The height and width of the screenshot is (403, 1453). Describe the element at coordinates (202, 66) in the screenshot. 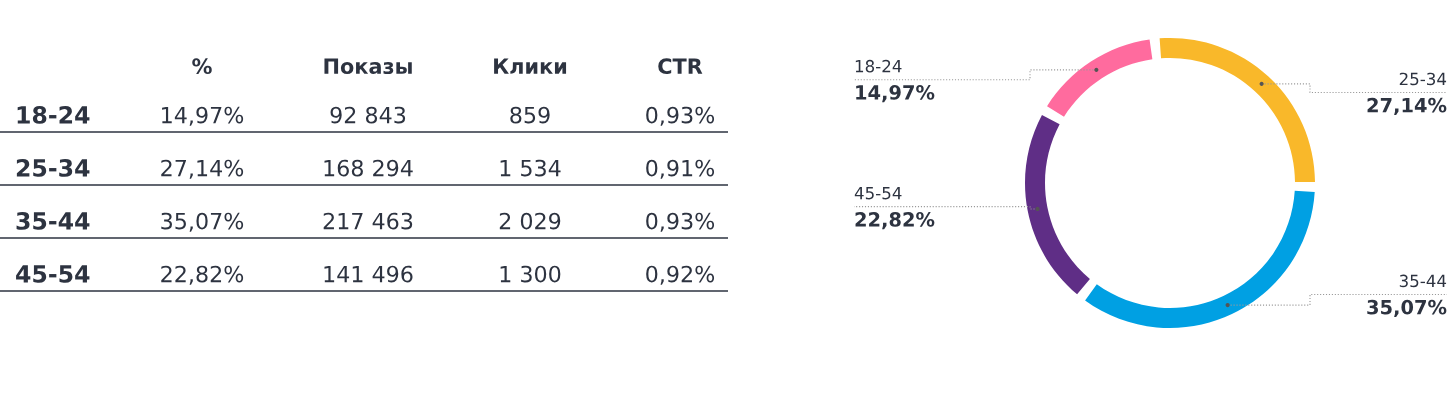

I see `category-label: %` at that location.